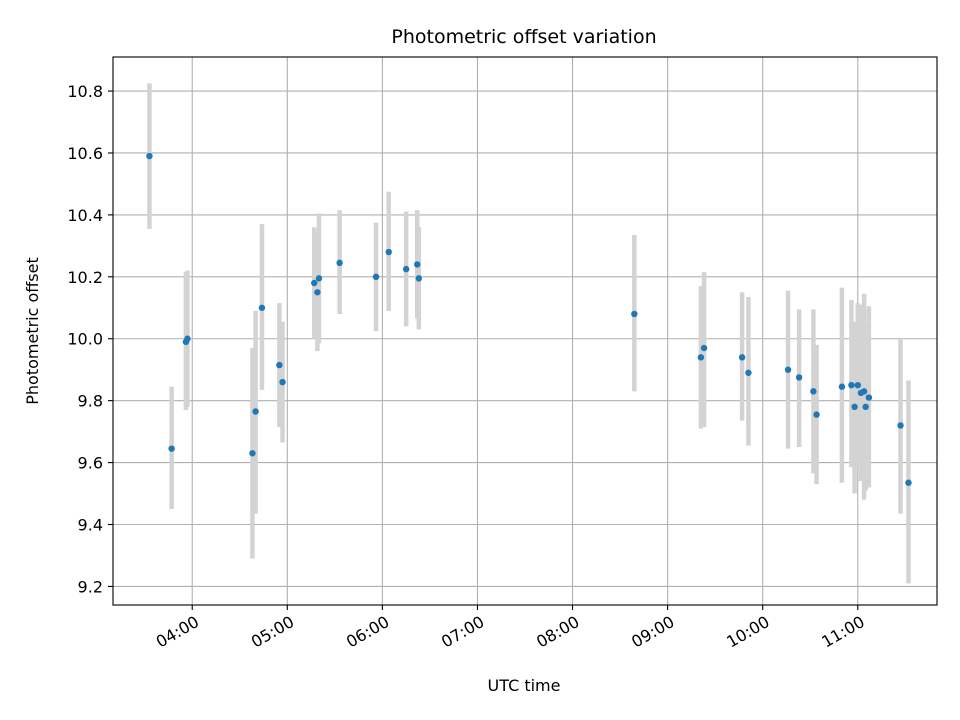 The height and width of the screenshot is (720, 960). Describe the element at coordinates (85, 215) in the screenshot. I see `y-tick-label: 10.4` at that location.